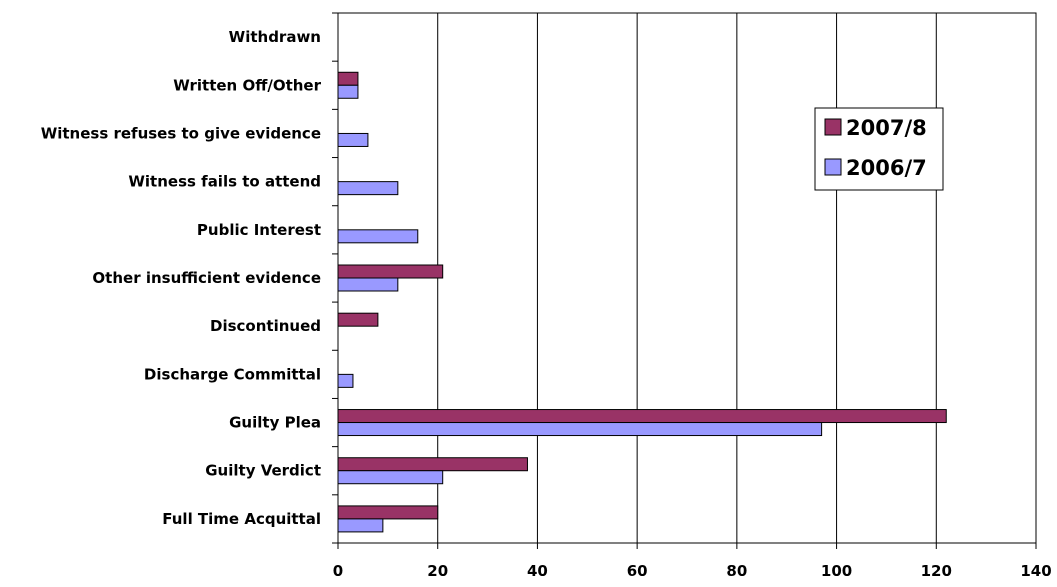 The image size is (1057, 587). Describe the element at coordinates (836, 571) in the screenshot. I see `x-tick-label: 100` at that location.